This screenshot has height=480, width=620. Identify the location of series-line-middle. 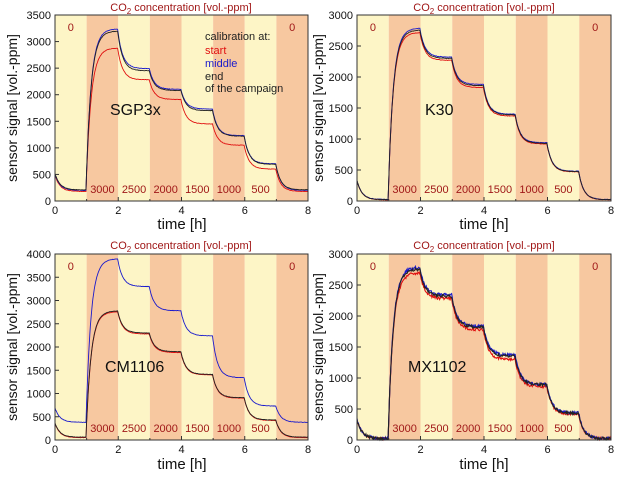
(181, 340).